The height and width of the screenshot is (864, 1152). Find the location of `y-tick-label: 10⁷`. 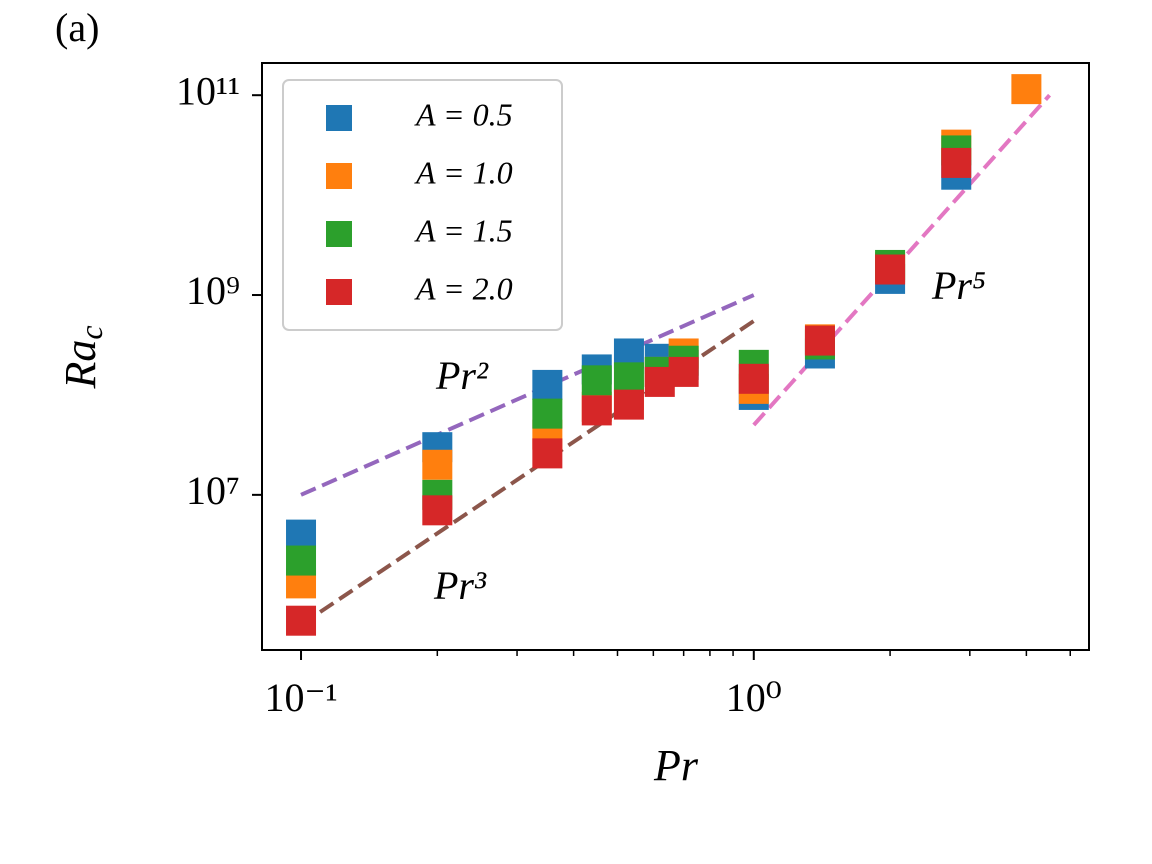

y-tick-label: 10⁷ is located at coordinates (213, 490).